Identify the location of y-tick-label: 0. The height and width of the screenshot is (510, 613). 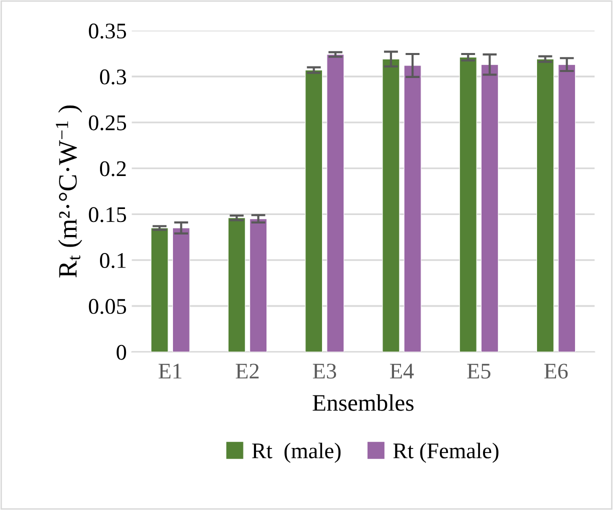
(121, 352).